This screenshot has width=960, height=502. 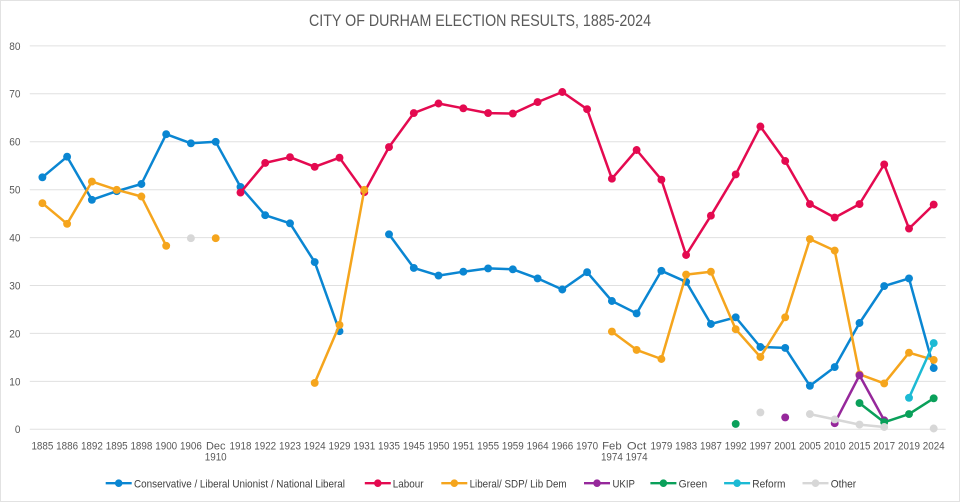 I want to click on svg-text: 1924, so click(x=315, y=446).